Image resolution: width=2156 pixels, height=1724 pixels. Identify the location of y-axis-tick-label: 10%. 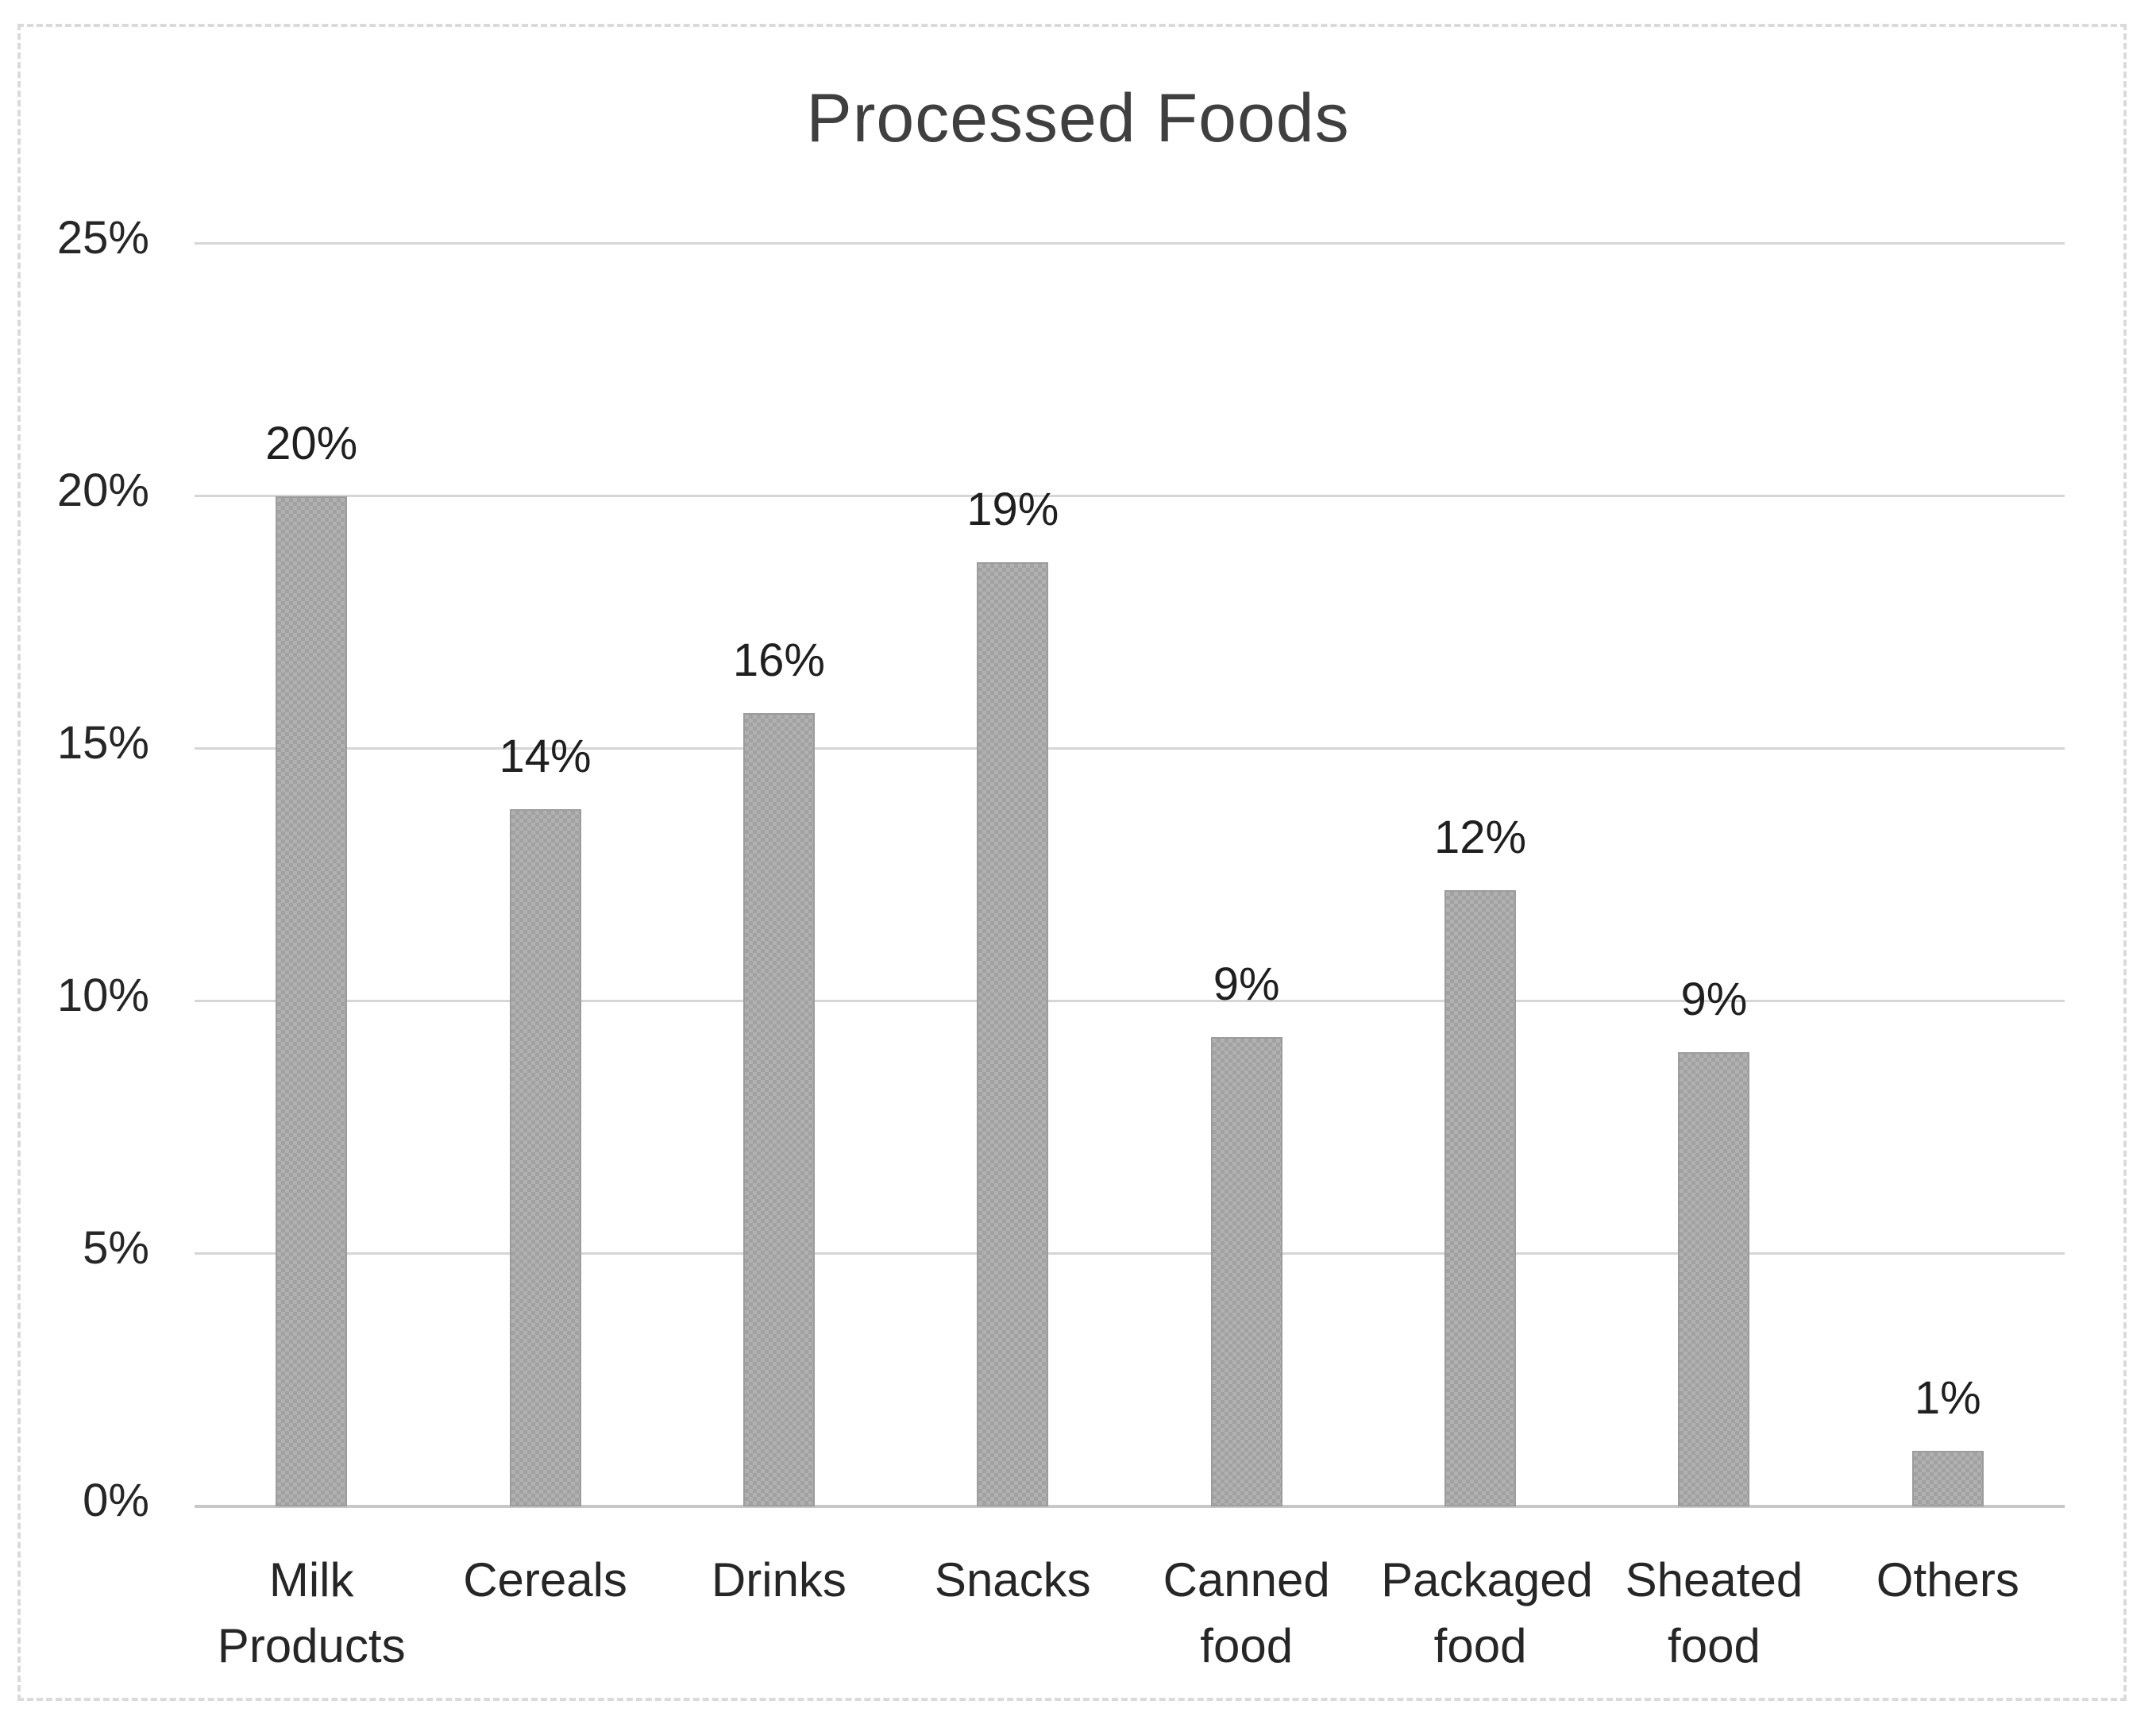
(102, 996).